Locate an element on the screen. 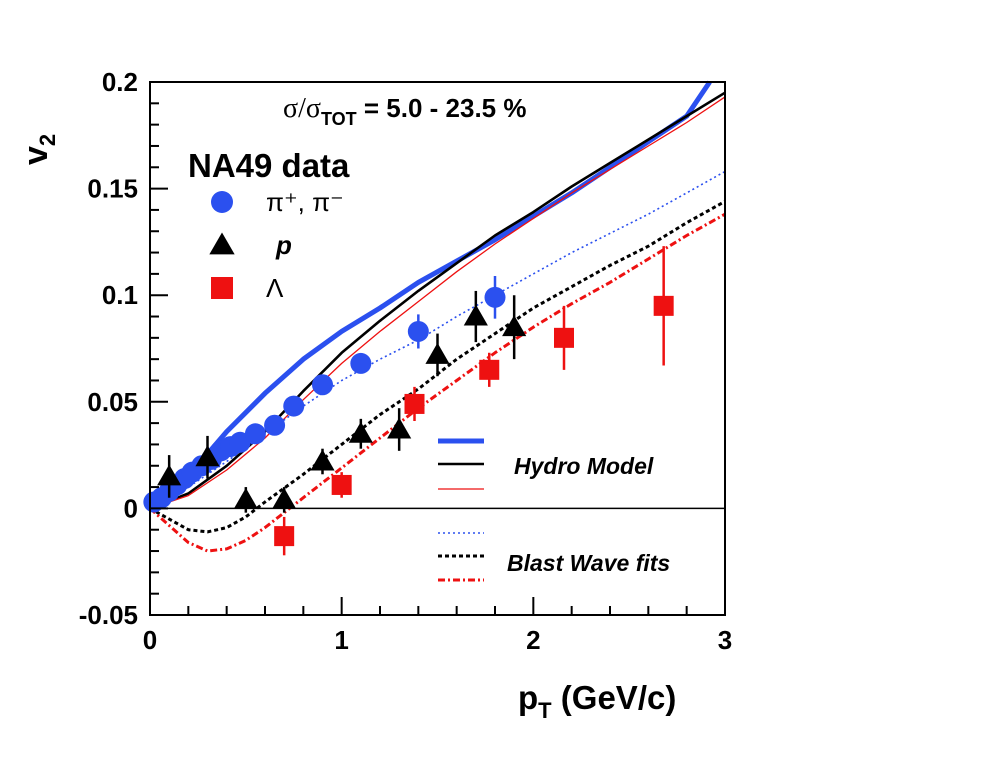  y-axis-title: v2 is located at coordinates (38, 149).